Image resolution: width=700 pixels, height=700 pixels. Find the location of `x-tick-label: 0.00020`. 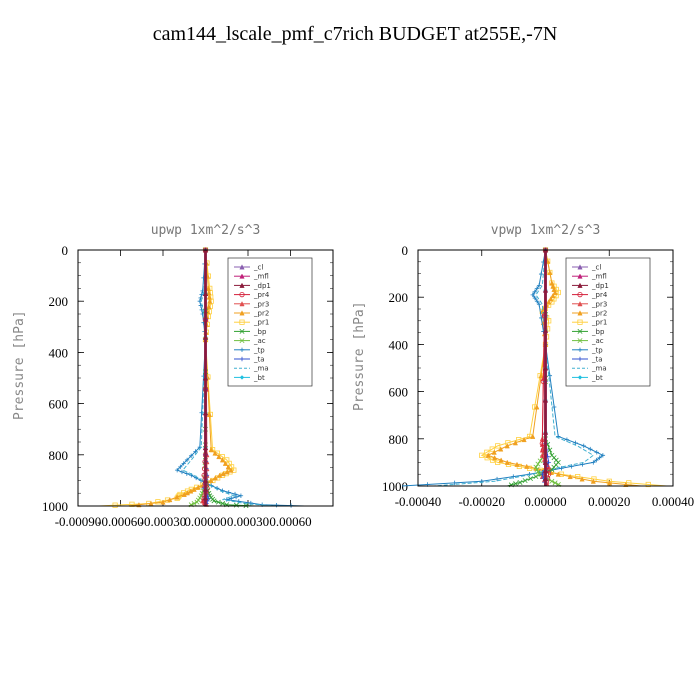

x-tick-label: 0.00020 is located at coordinates (609, 501).